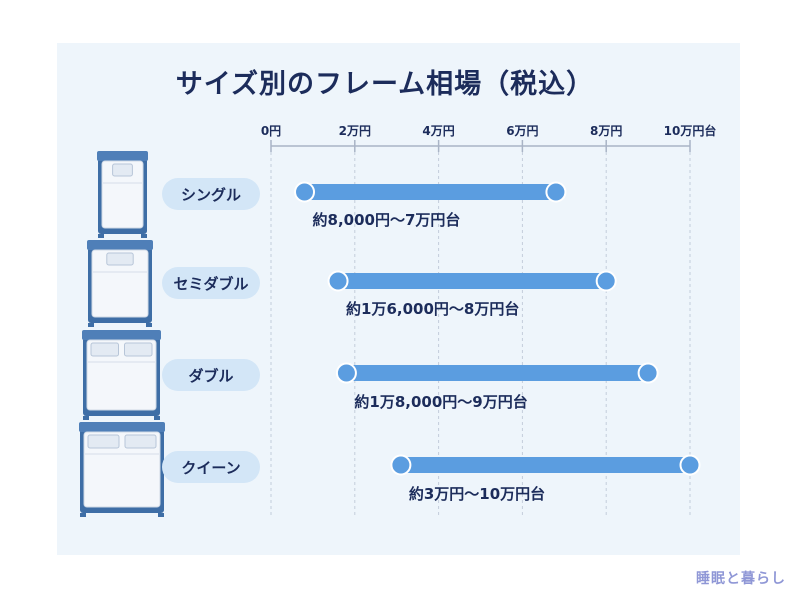 The image size is (800, 598). I want to click on category-label: クイーン, so click(211, 467).